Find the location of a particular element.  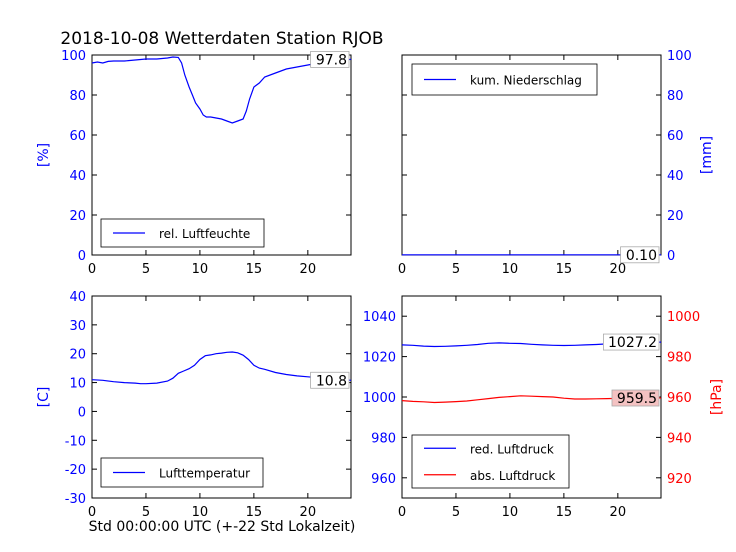

value-label: 10.8 is located at coordinates (331, 381).